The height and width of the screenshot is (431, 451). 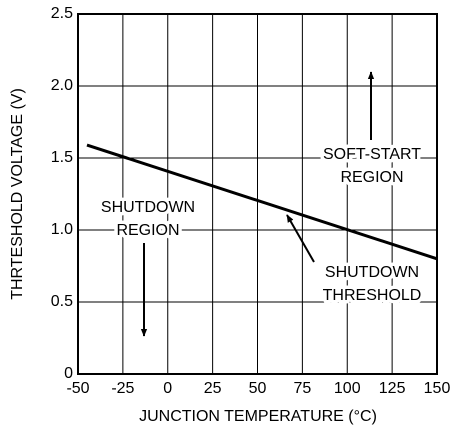 What do you see at coordinates (392, 388) in the screenshot?
I see `x-tick-label: 125` at bounding box center [392, 388].